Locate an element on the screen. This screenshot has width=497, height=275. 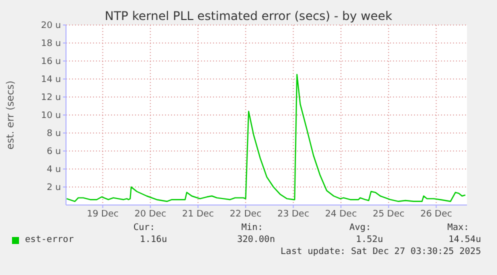
x-tick-label: 26 Dec is located at coordinates (436, 214).